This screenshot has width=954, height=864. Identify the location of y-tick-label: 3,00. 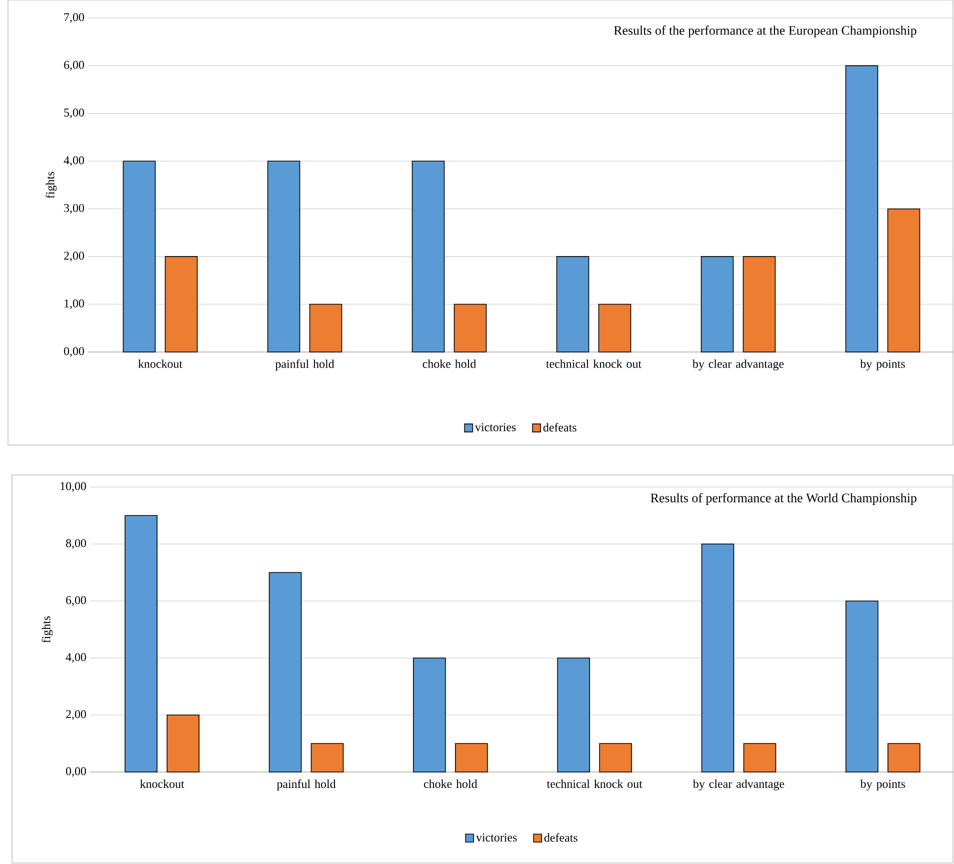
(74, 209).